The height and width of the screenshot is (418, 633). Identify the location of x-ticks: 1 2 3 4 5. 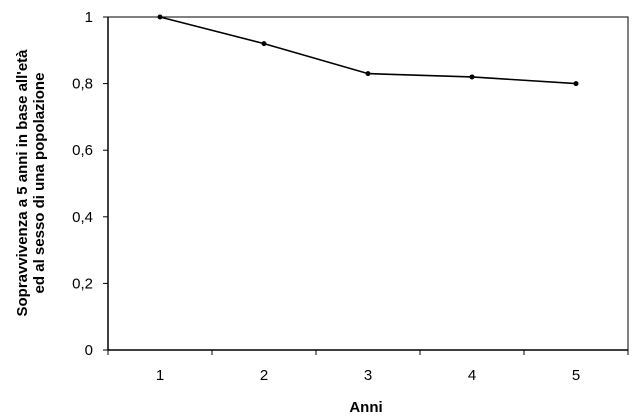
(368, 367).